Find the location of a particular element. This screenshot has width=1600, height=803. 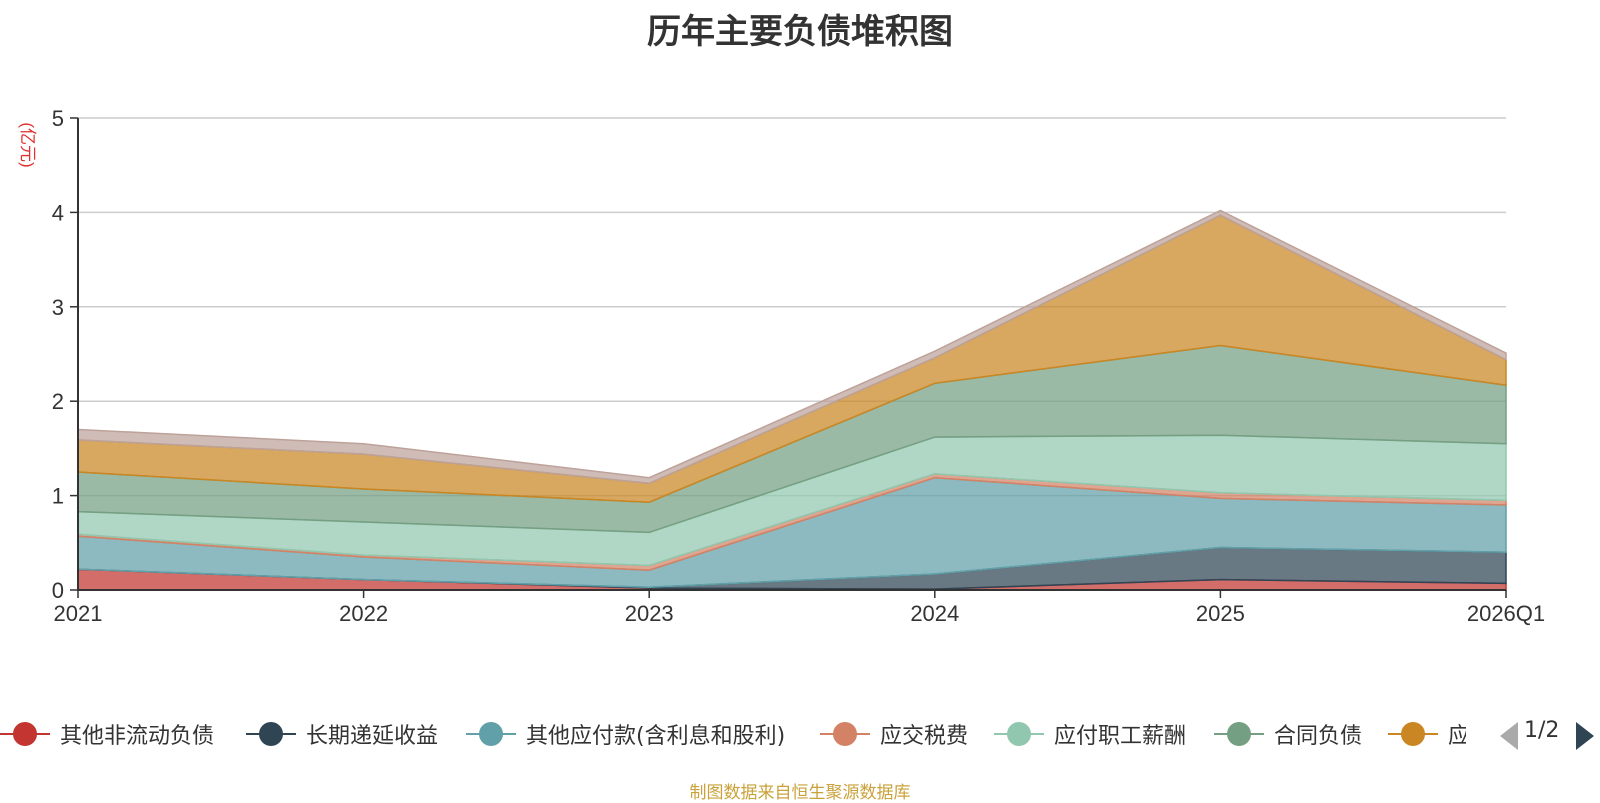

x-tick-label: 2026Q1 is located at coordinates (1506, 613).